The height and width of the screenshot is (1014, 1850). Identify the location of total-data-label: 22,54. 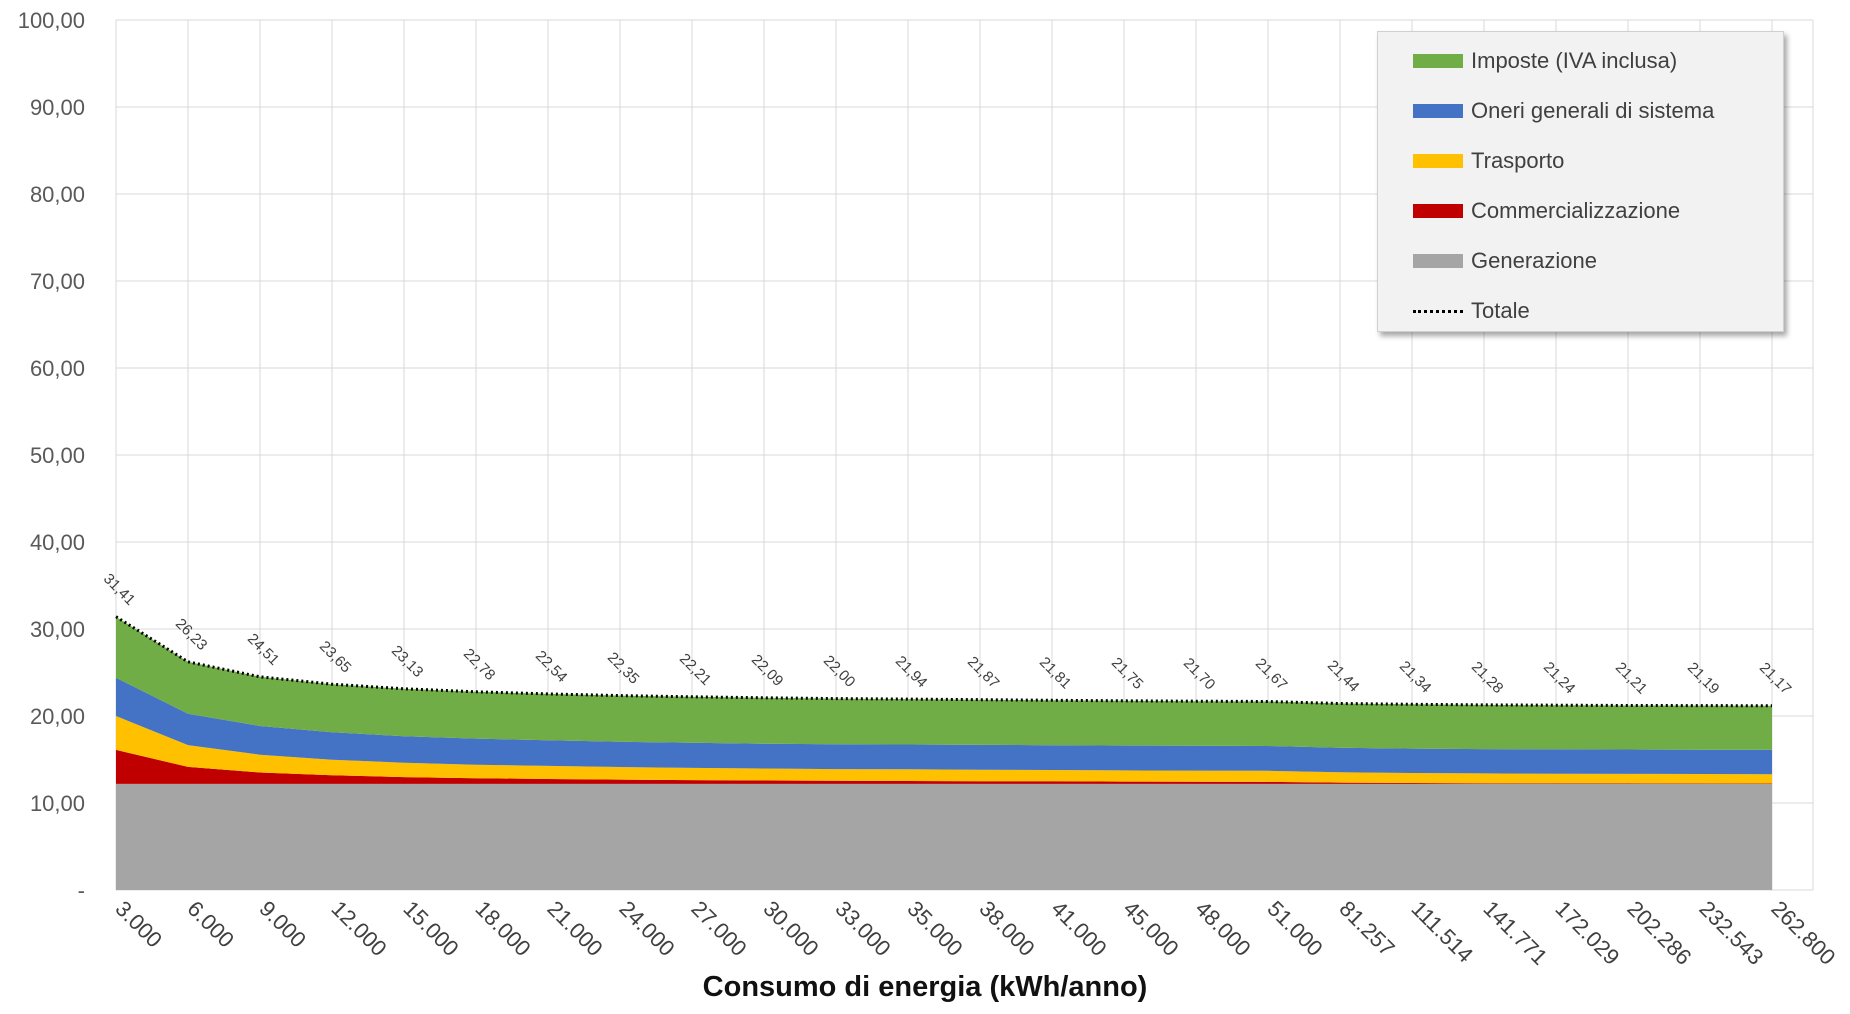
(551, 666).